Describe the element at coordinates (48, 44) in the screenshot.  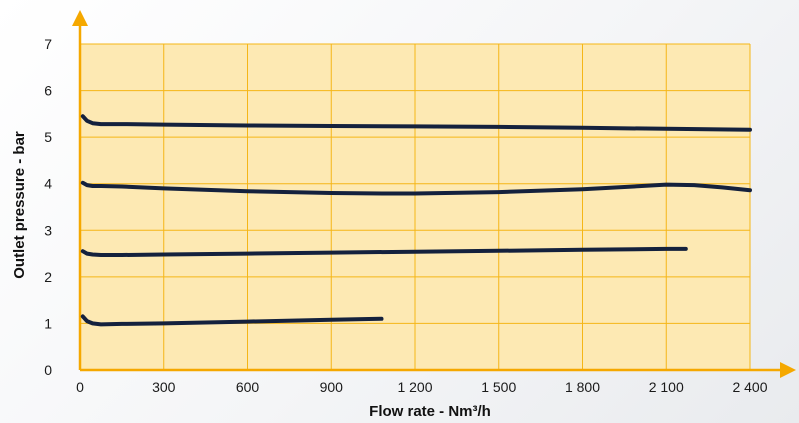
I see `y-tick-label: 7` at that location.